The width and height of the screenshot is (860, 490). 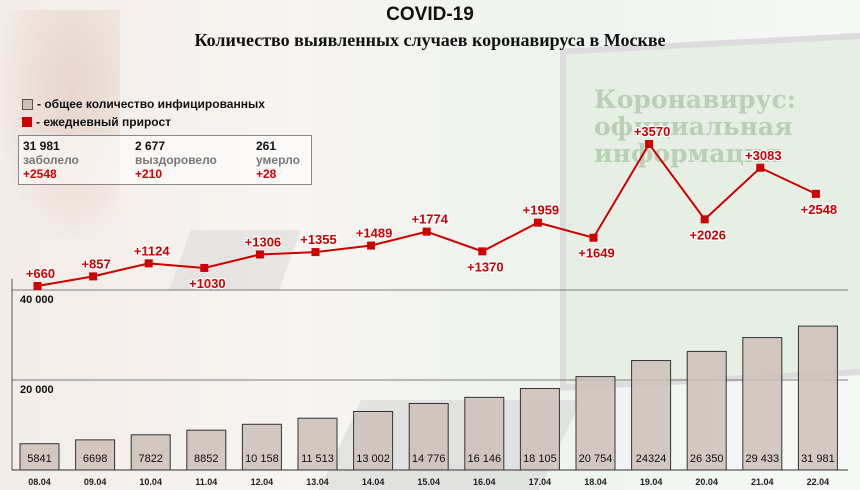 I want to click on daily-label-12: +2026, so click(x=707, y=234).